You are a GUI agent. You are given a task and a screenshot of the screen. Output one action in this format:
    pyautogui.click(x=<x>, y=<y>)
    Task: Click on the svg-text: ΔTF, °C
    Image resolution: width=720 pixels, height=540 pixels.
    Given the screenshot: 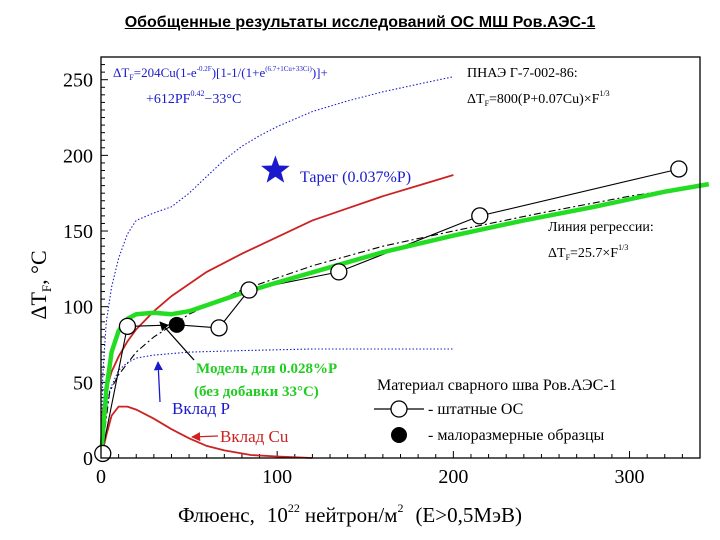 What is the action you would take?
    pyautogui.click(x=40, y=284)
    